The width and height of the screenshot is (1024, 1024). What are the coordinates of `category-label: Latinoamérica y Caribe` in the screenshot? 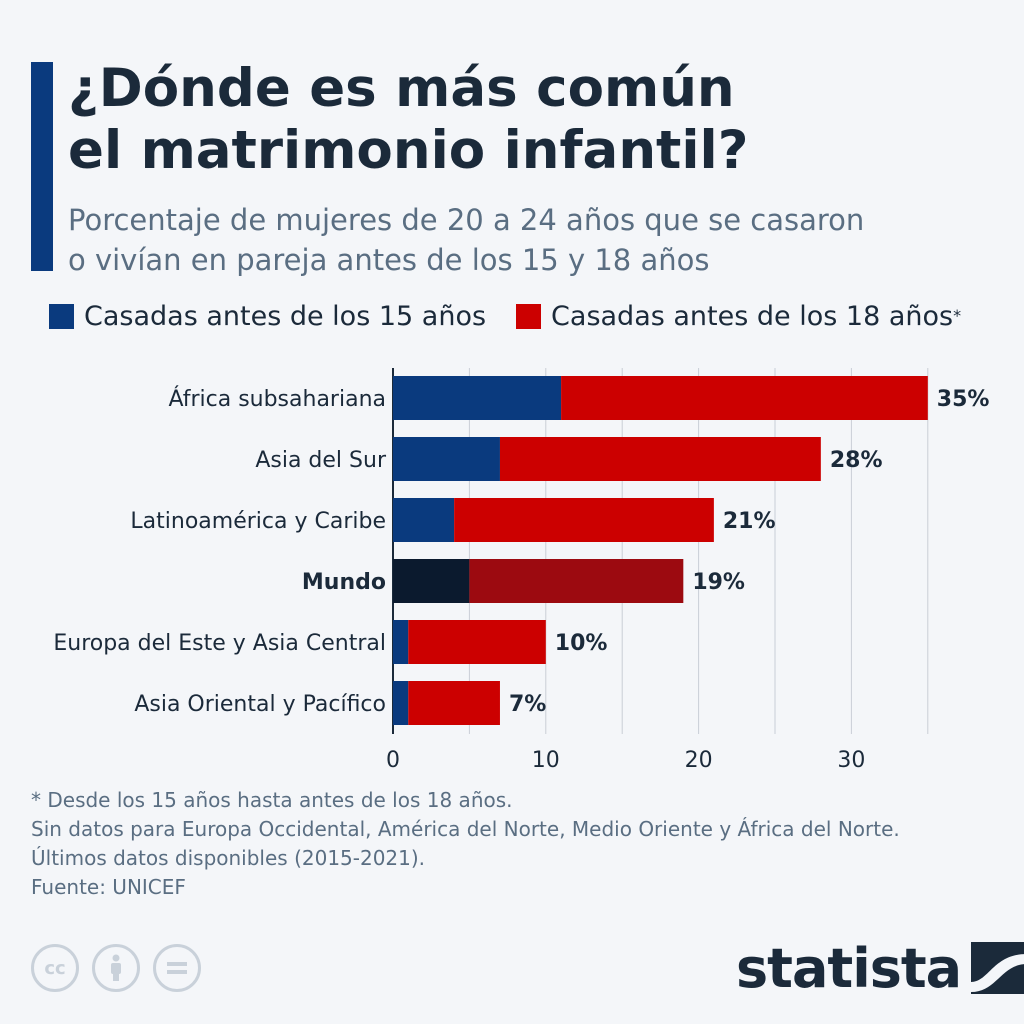 It's located at (258, 521).